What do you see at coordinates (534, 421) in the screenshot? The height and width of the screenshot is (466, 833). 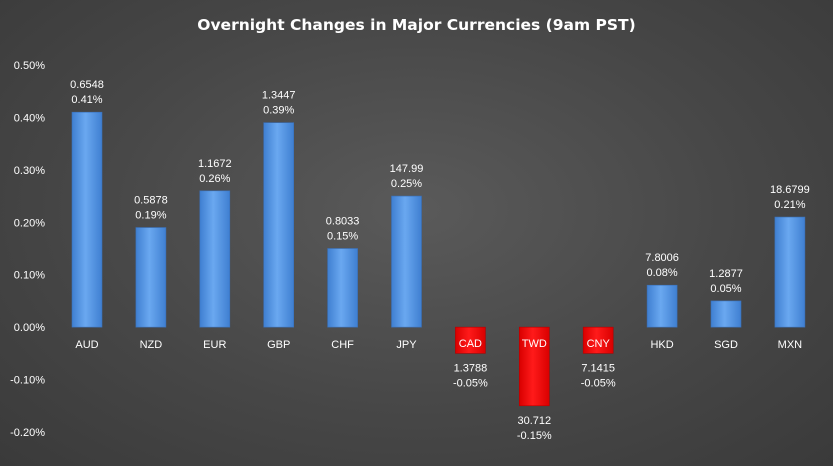 I see `rate-label: 30.712` at bounding box center [534, 421].